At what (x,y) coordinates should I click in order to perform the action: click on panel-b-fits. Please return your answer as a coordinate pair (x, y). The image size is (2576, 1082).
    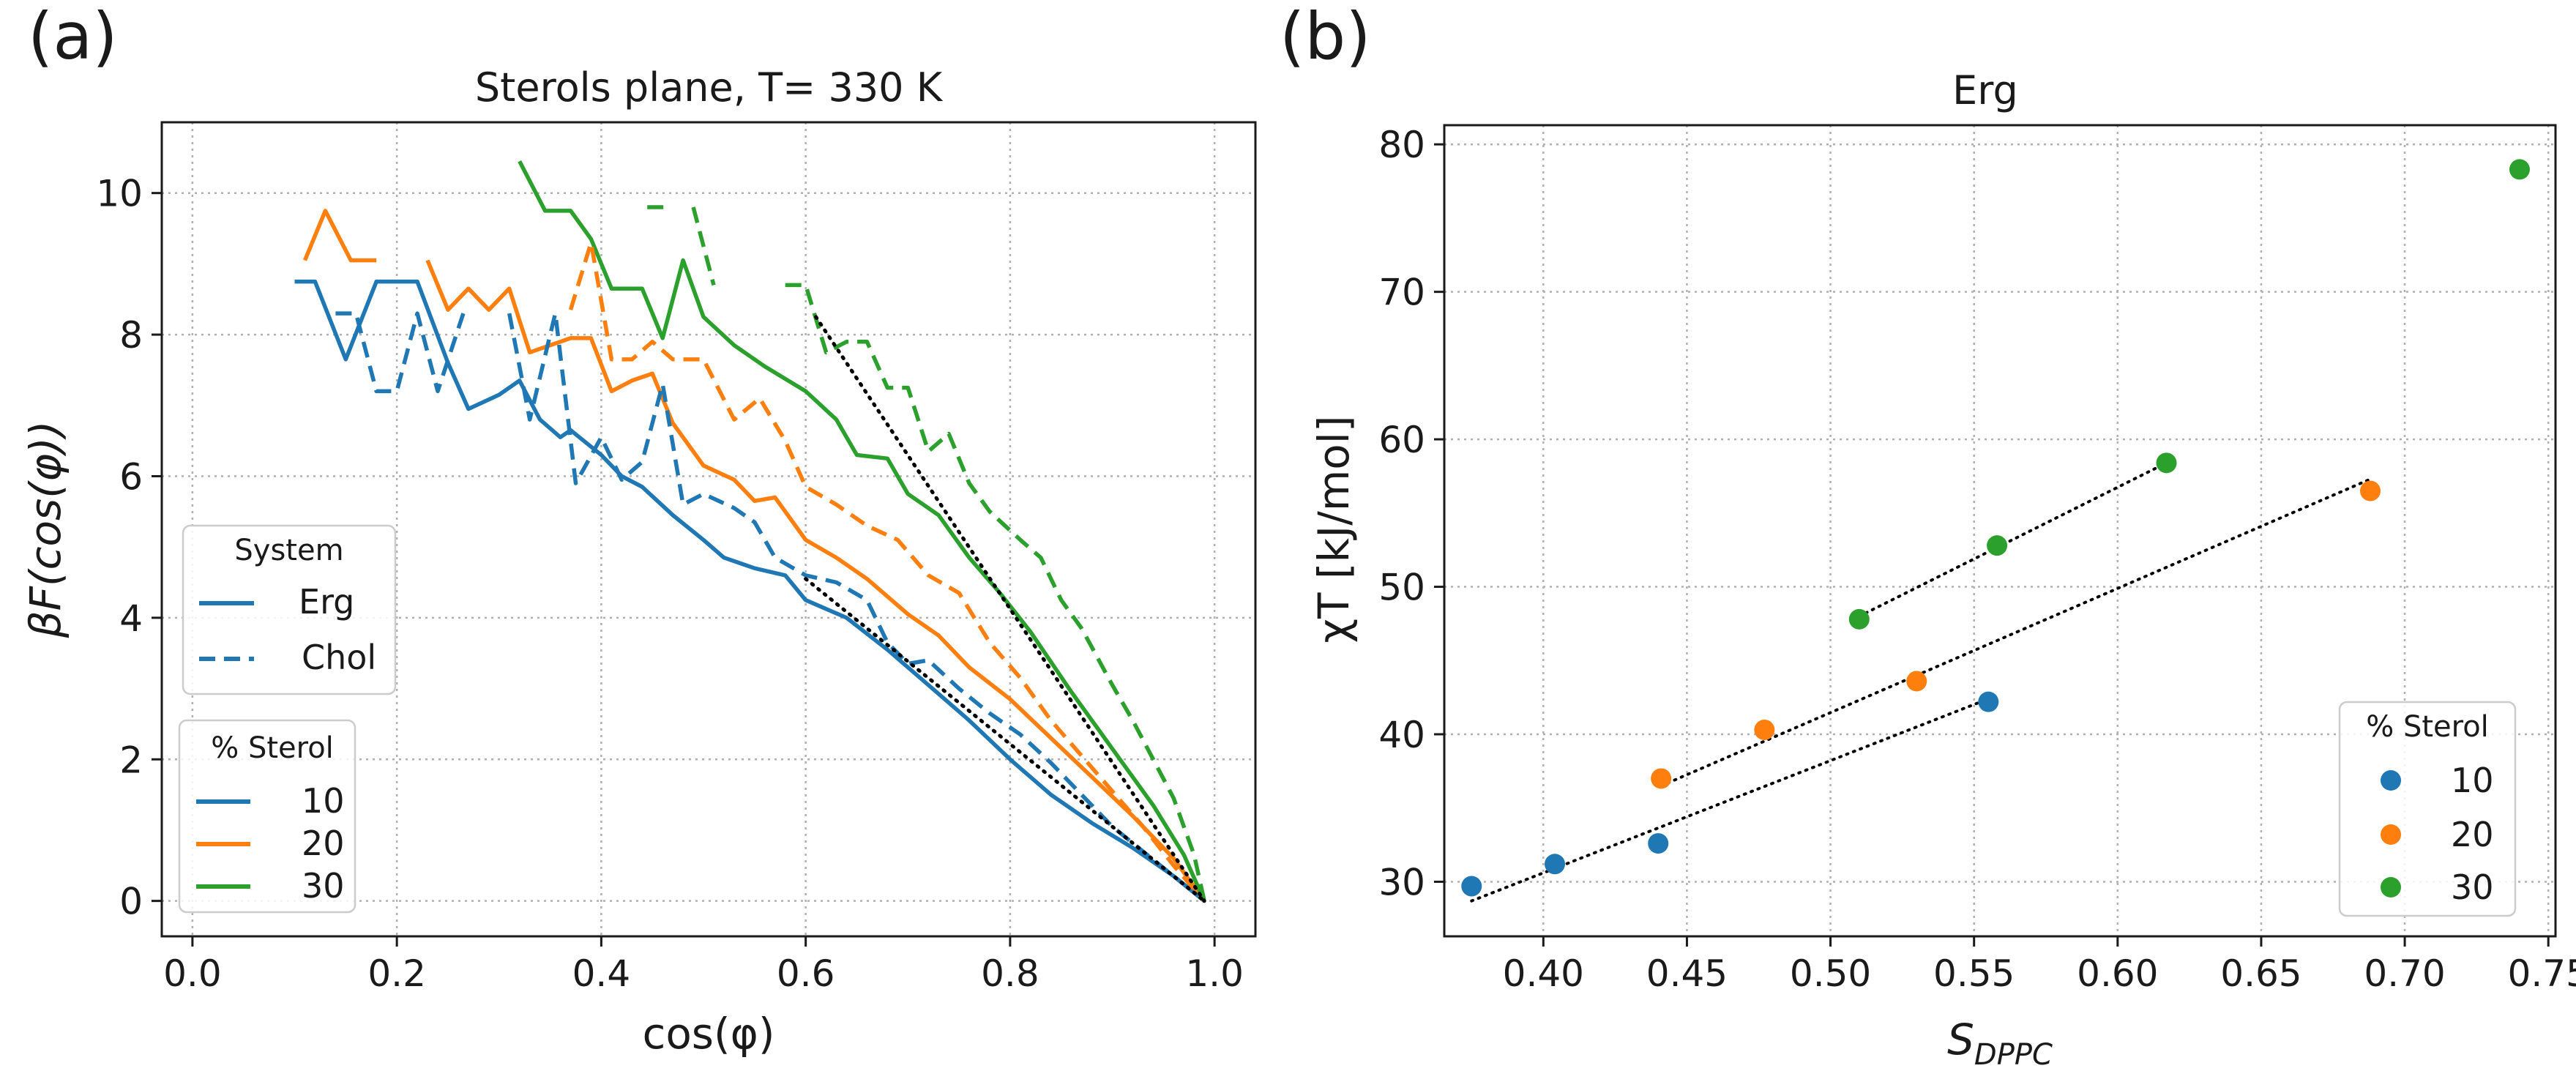
    Looking at the image, I should click on (1921, 682).